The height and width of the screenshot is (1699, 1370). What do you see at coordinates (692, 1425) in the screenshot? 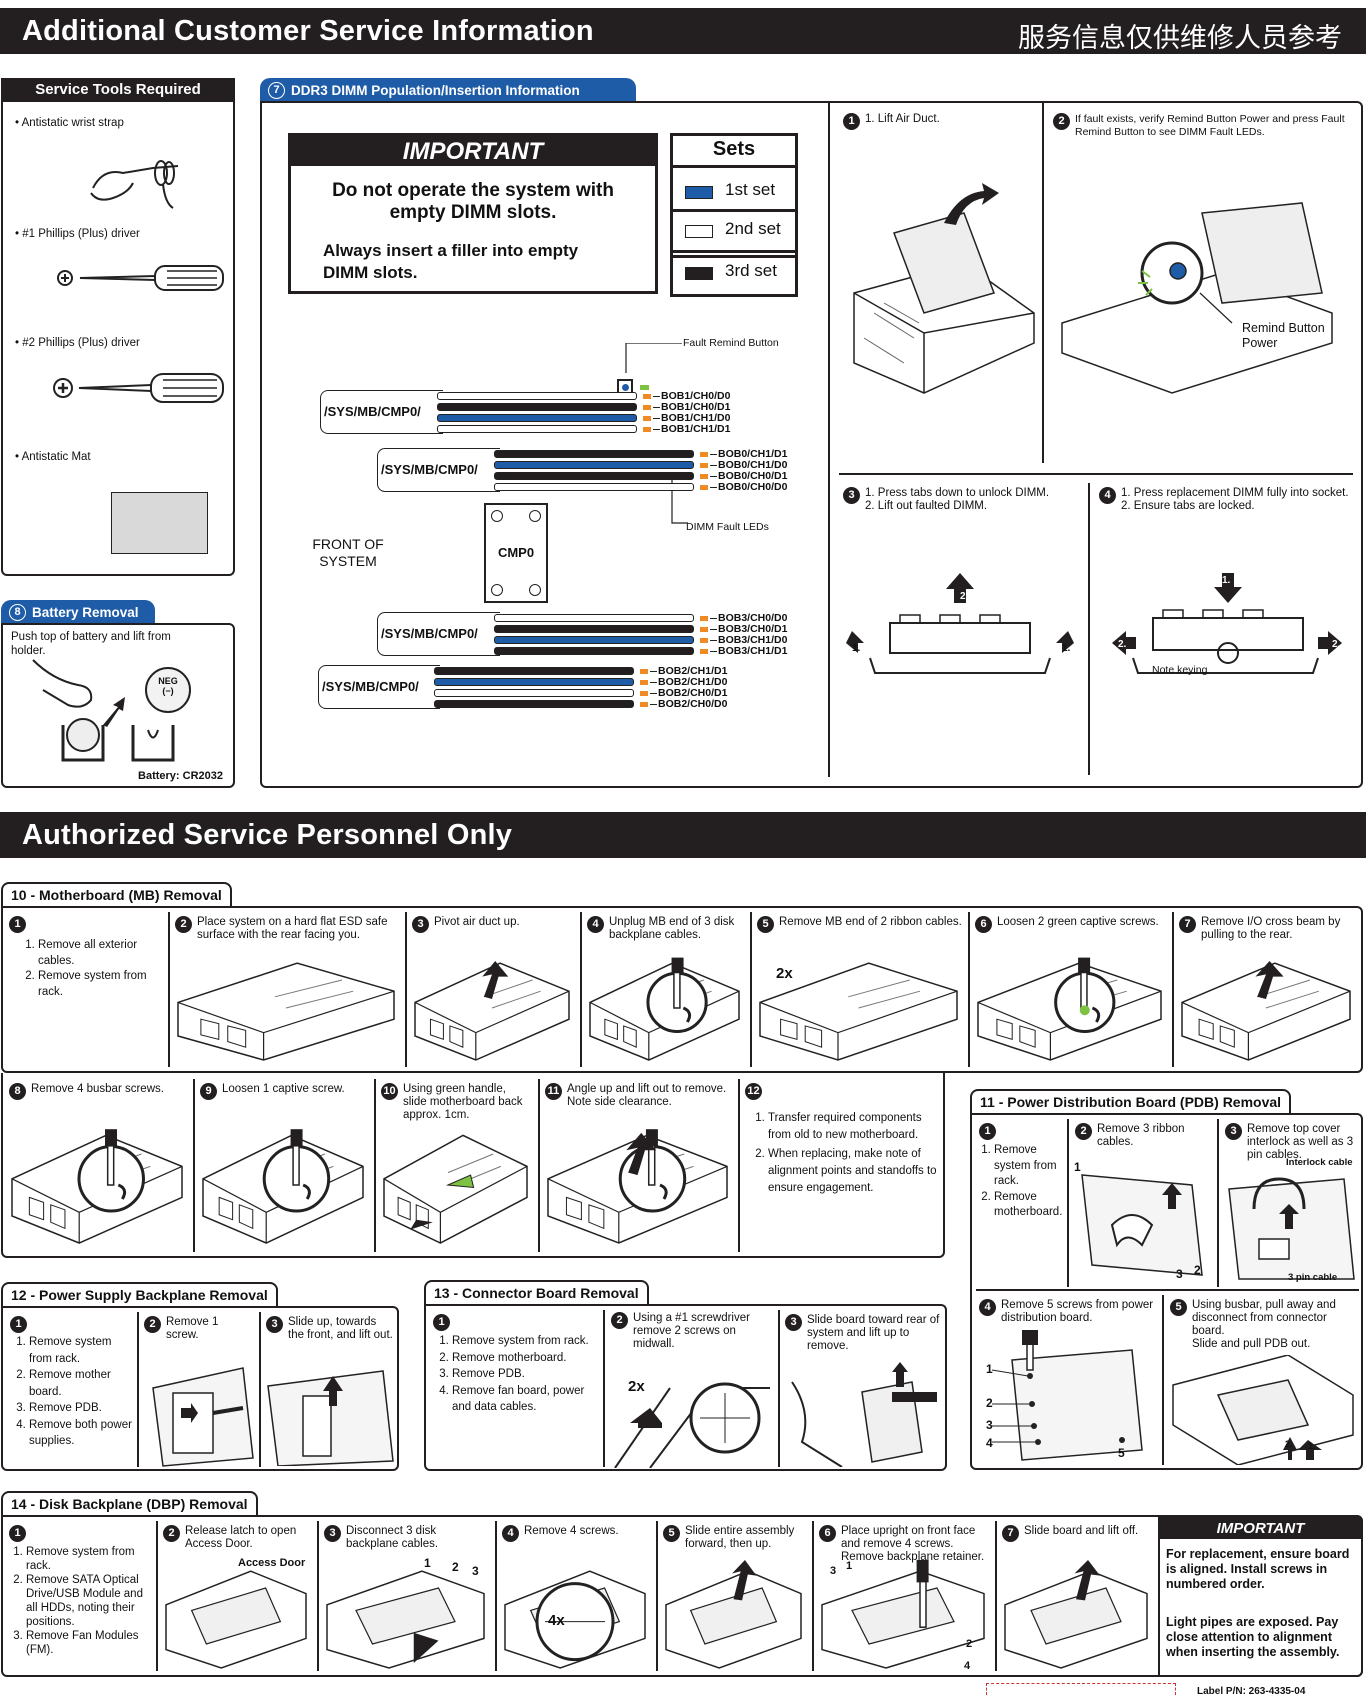
I see `connector-screws-illustration` at bounding box center [692, 1425].